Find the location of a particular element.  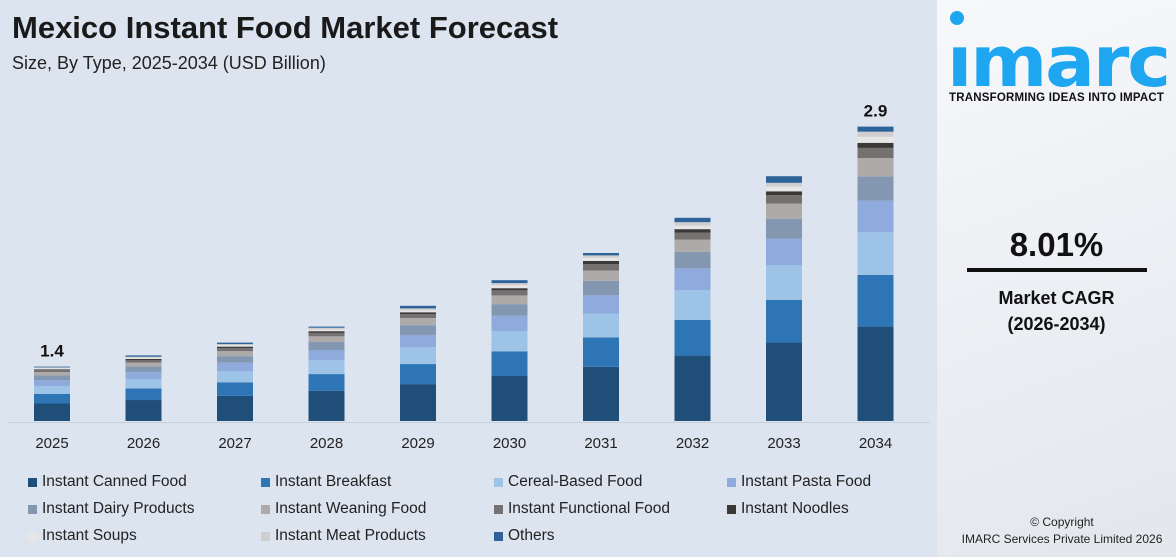

bar-segment-others-2027 is located at coordinates (235, 343).